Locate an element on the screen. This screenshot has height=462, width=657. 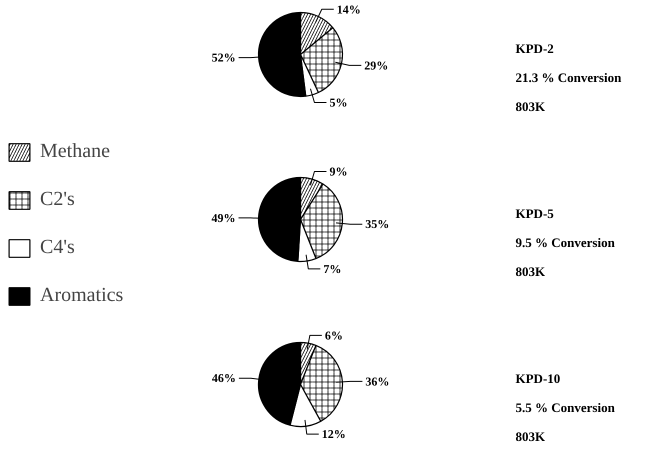
data-label: 49% is located at coordinates (224, 217).